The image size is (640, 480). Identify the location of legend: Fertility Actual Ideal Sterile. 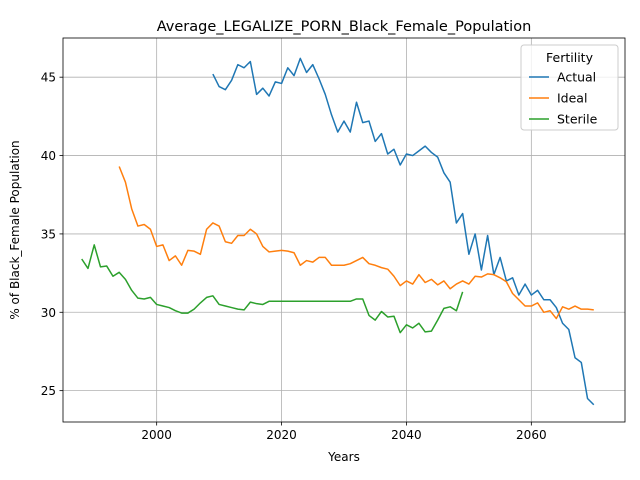
(569, 87).